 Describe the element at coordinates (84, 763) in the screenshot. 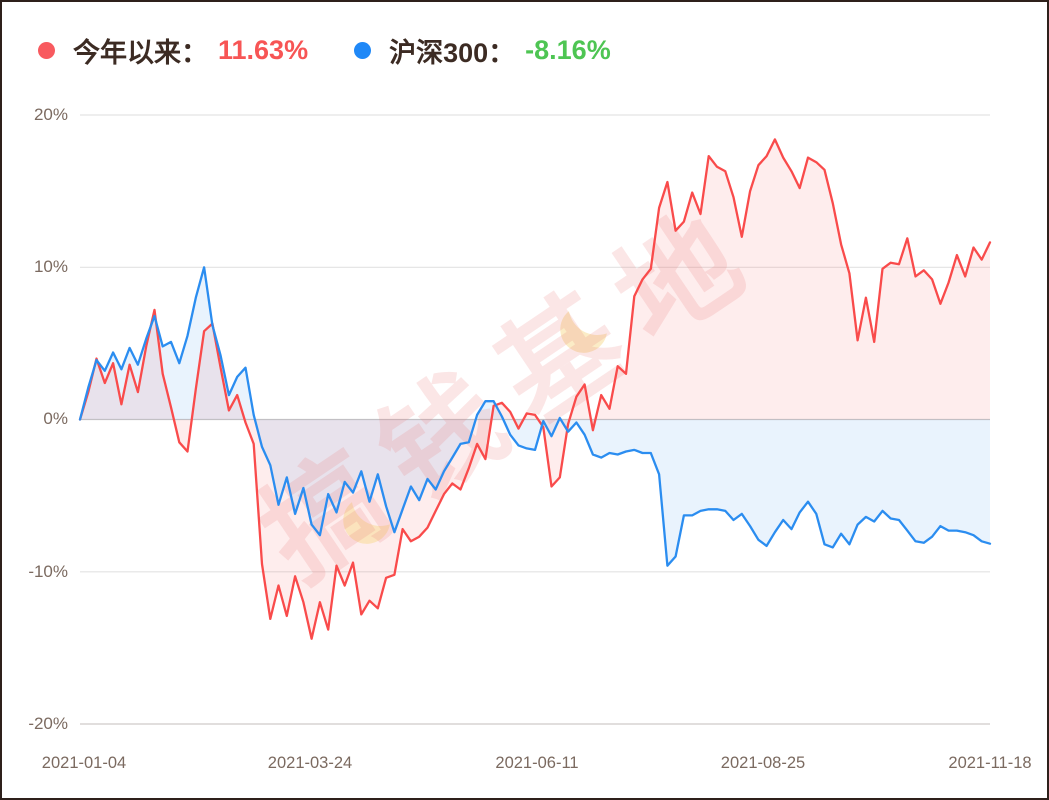

I see `x-tick-1: 2021-01-04` at that location.